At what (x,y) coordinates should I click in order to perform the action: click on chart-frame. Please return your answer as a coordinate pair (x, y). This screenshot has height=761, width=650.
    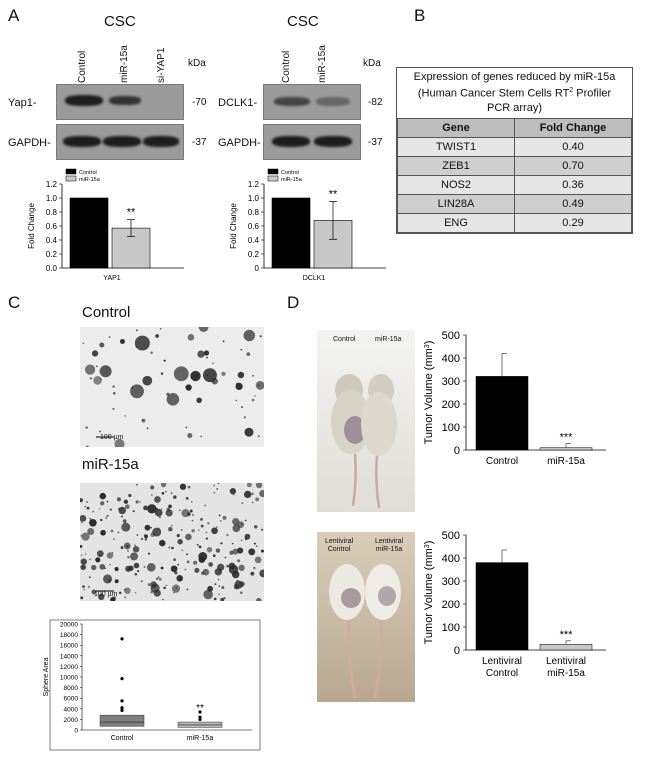
    Looking at the image, I should click on (155, 685).